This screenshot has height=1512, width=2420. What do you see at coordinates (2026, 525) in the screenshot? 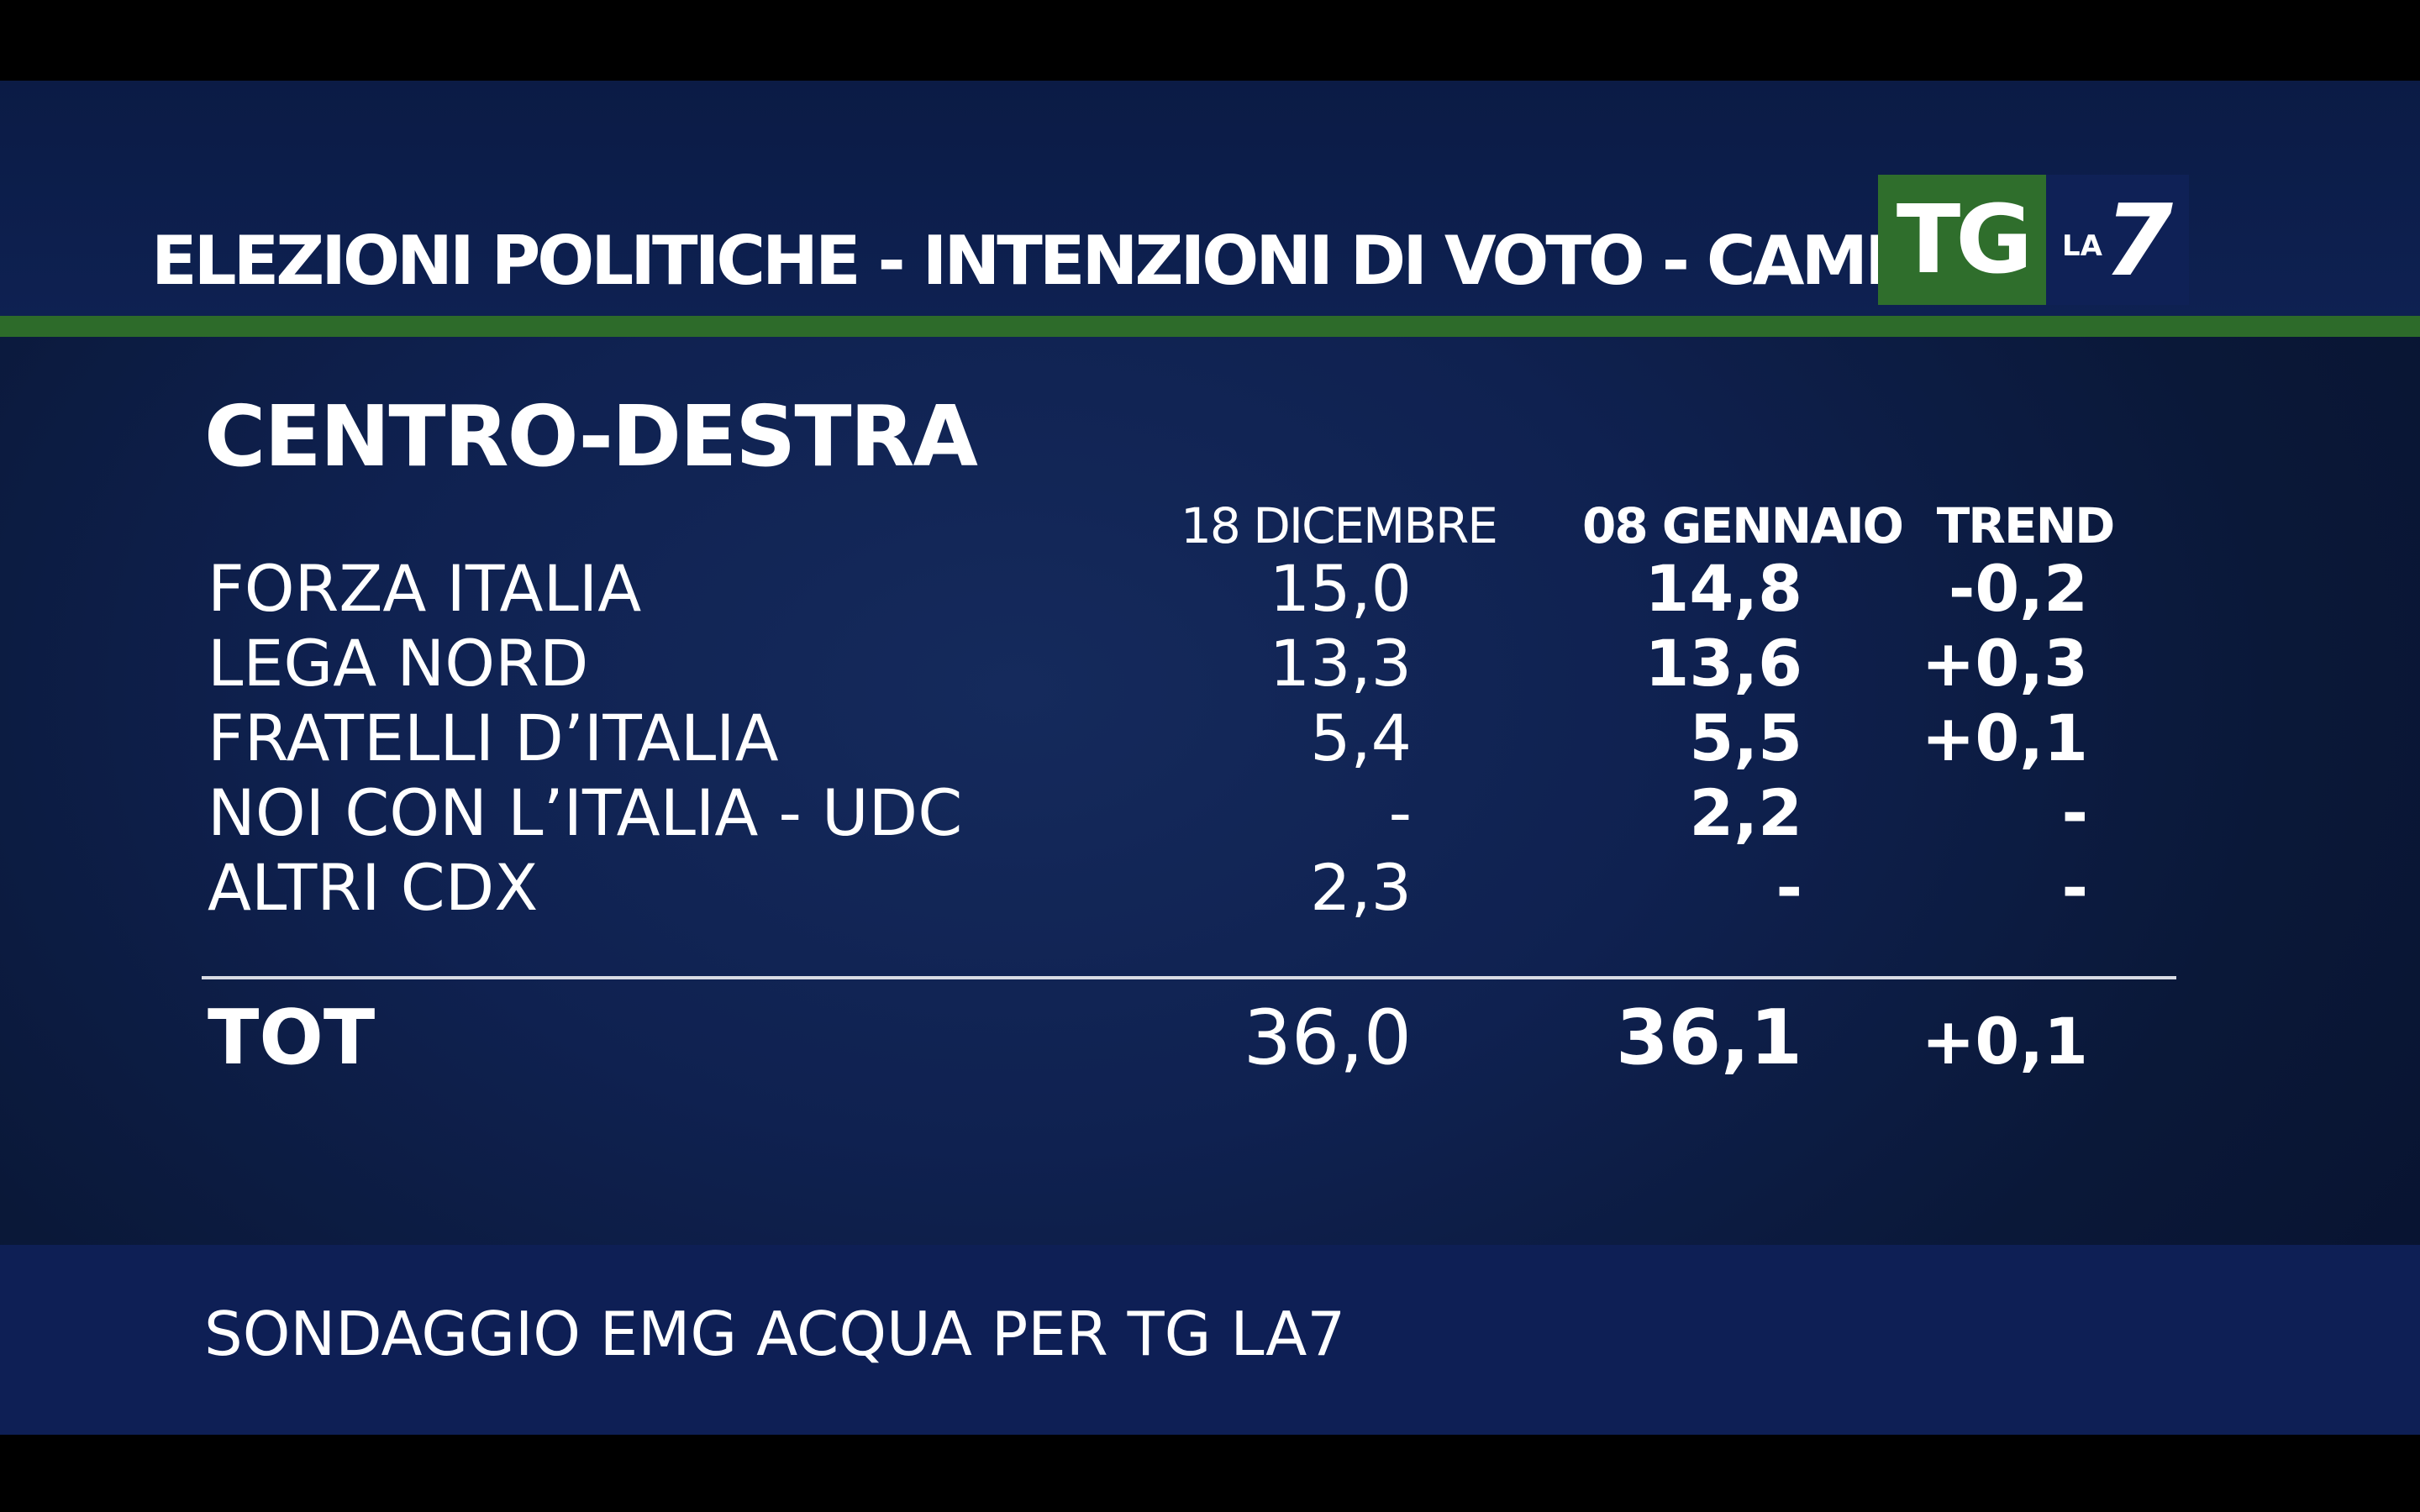
I see `column-header-trend: TREND` at bounding box center [2026, 525].